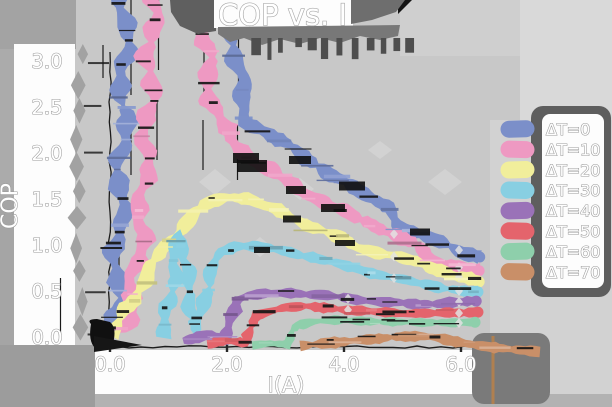  I want to click on origin-glitch, so click(115, 335).